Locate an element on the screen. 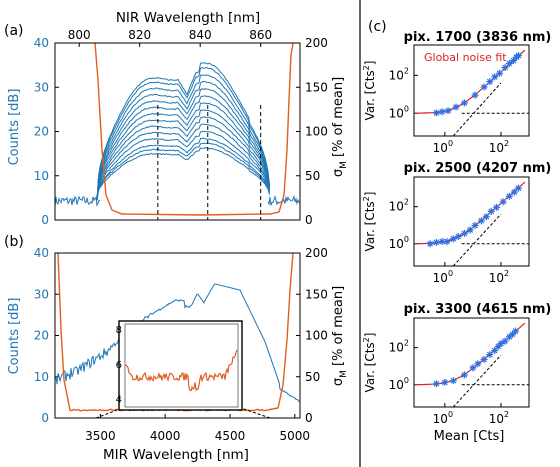 This screenshot has width=560, height=467. left-y-tick-label-b: 30 is located at coordinates (41, 294).